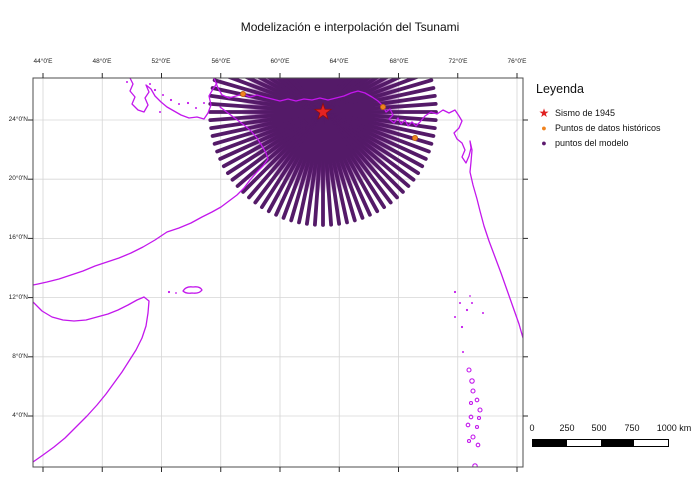 This screenshot has height=495, width=700. I want to click on page-title: Modelización e interpolación del Tsunami, so click(350, 27).